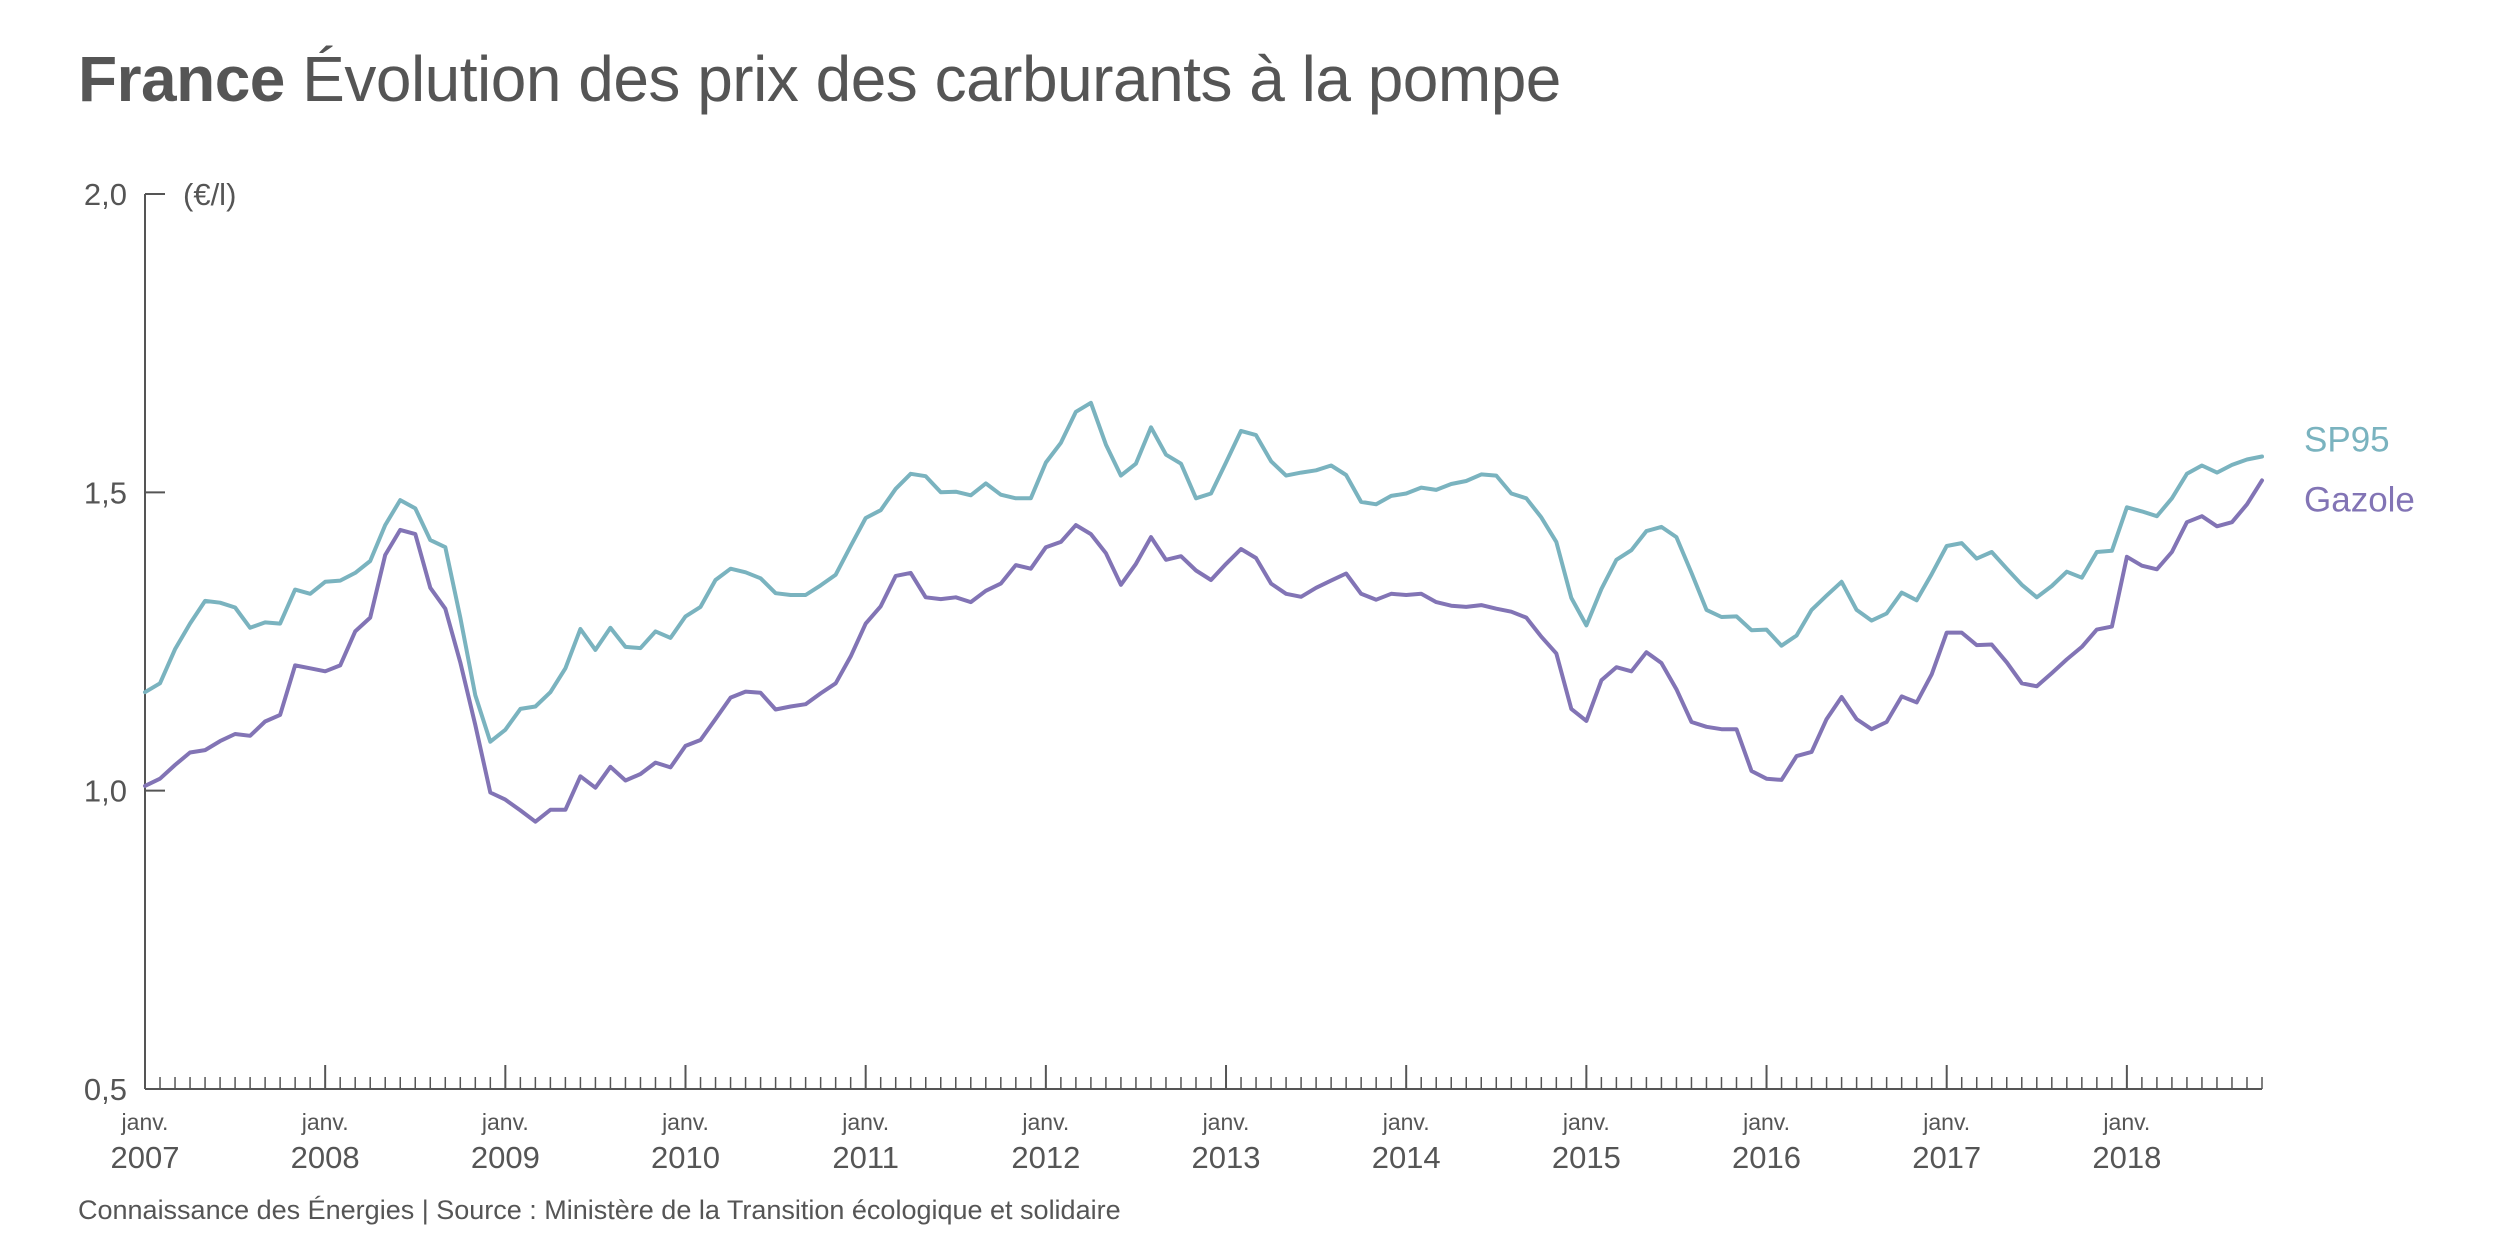 The height and width of the screenshot is (1250, 2500). What do you see at coordinates (209, 194) in the screenshot?
I see `y-axis-unit-label: (€/l)` at bounding box center [209, 194].